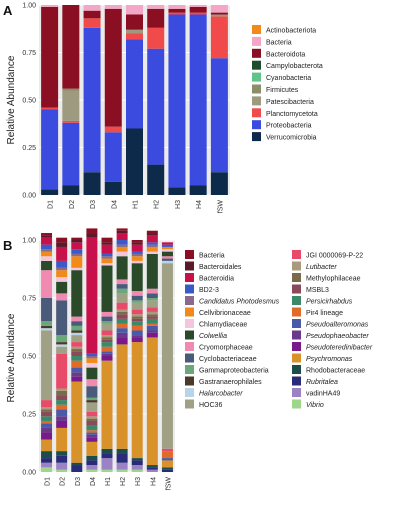  I want to click on legend-label-chlamydiaceae: Chlamydiaceae, so click(223, 325).